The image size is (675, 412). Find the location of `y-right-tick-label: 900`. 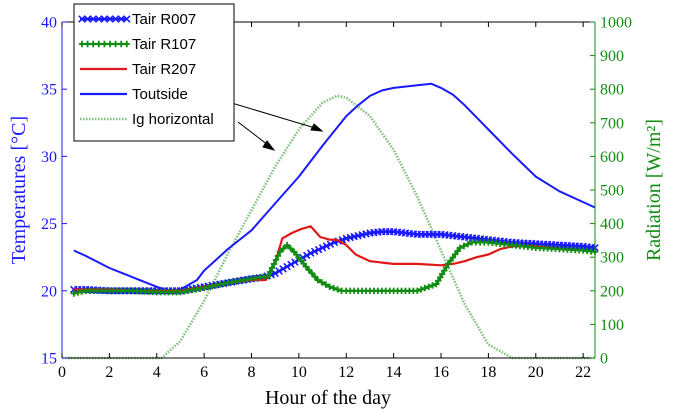

y-right-tick-label: 900 is located at coordinates (612, 56).